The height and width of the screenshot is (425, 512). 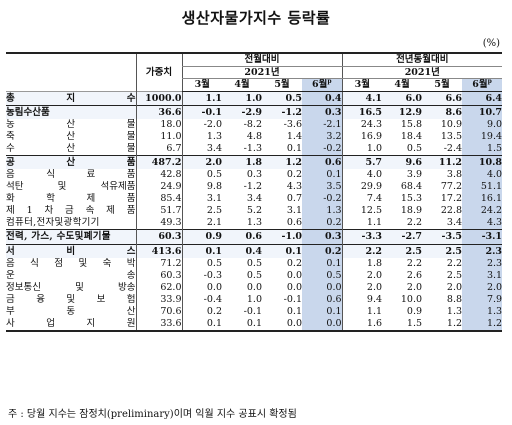 I want to click on table-row: 수 산 물 6.7 3.4 -1.3 0.1 -0.2 1.0 0.5 -2.4 1.5, so click(x=254, y=148).